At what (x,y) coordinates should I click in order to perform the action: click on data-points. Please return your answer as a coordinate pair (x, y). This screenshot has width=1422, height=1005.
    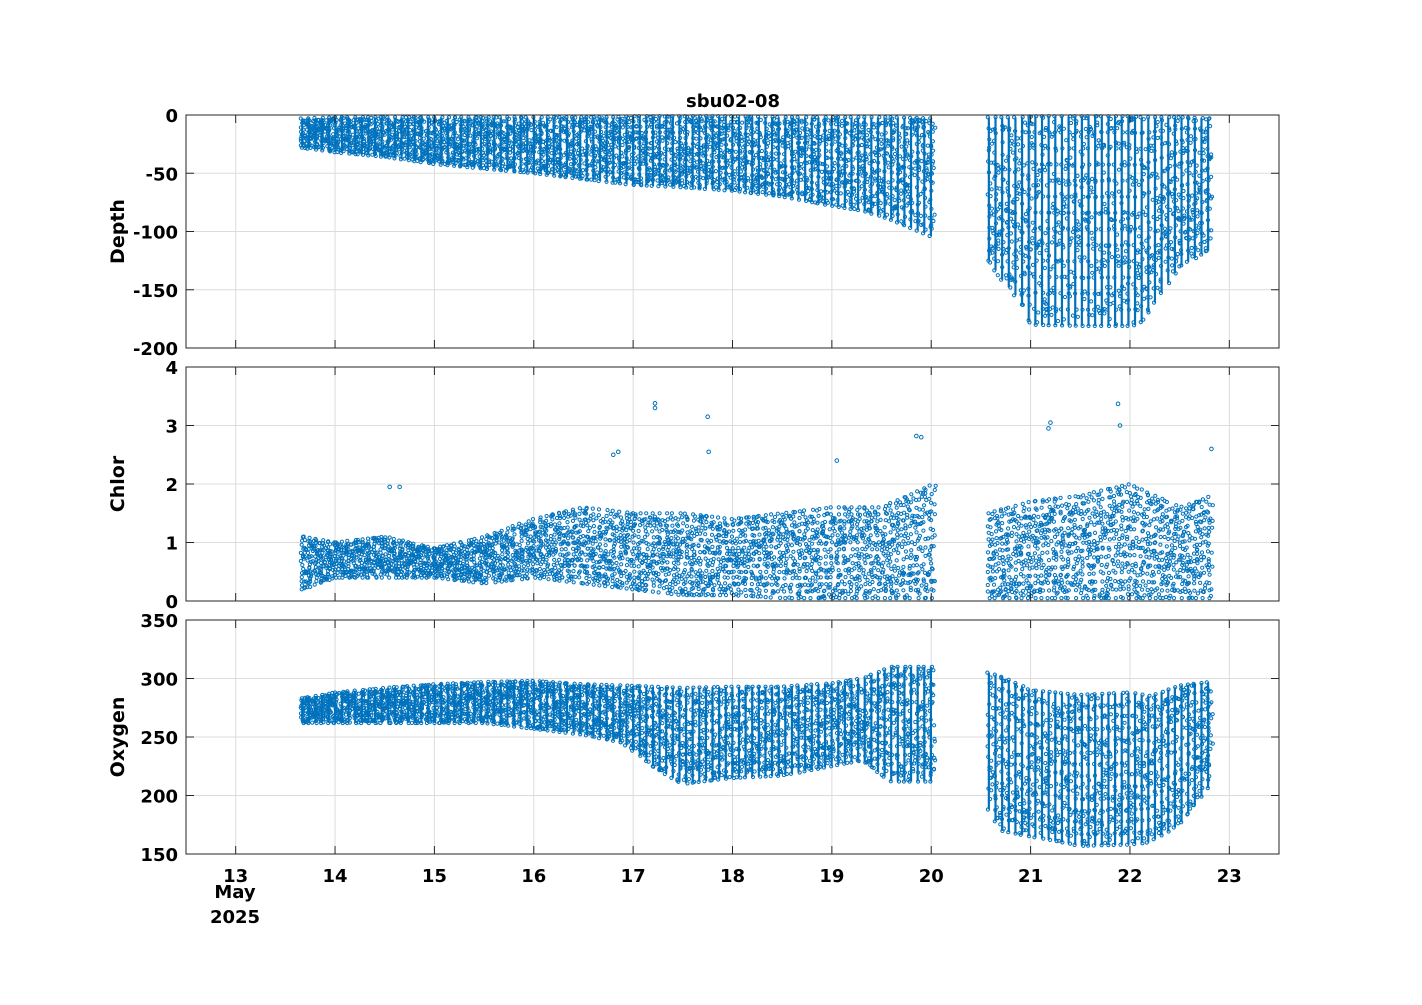
    Looking at the image, I should click on (756, 500).